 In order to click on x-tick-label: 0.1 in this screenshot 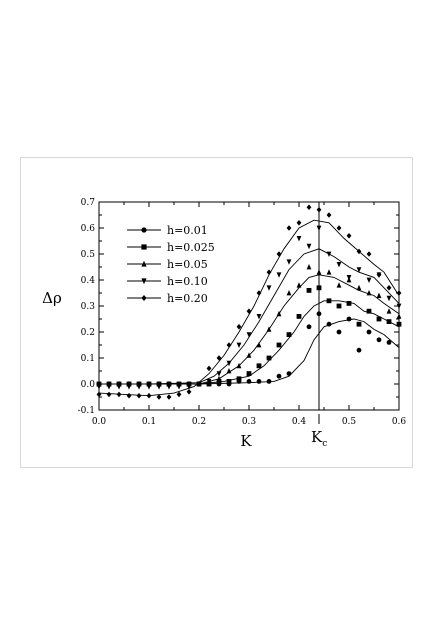, I will do `click(149, 422)`.